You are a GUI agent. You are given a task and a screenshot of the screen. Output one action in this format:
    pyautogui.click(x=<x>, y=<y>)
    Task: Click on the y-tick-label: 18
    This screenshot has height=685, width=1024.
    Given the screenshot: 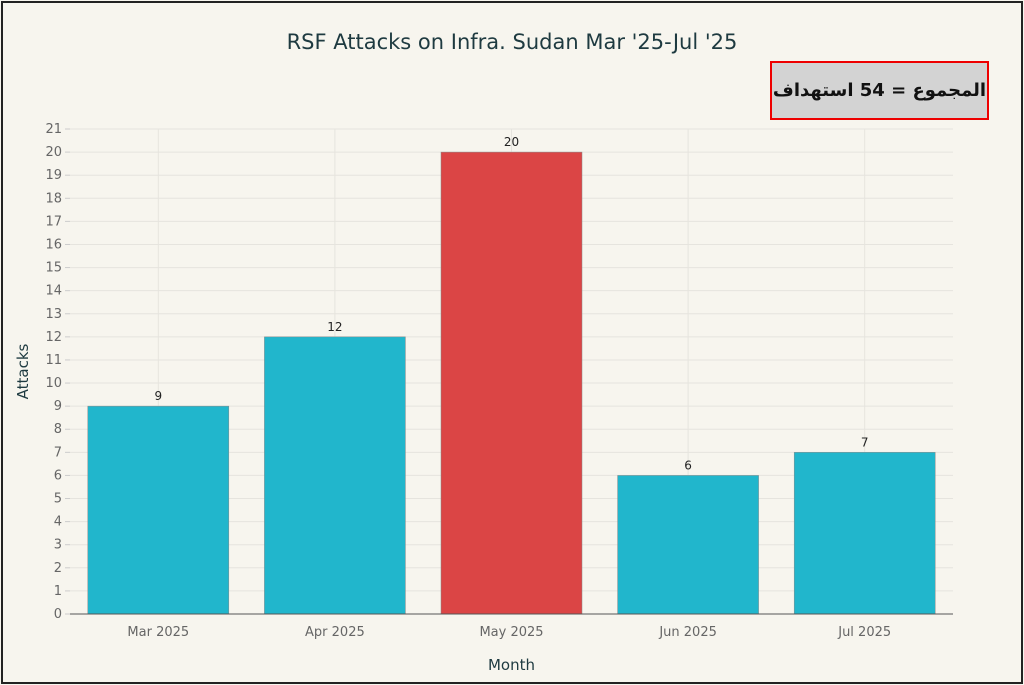 What is the action you would take?
    pyautogui.click(x=53, y=198)
    